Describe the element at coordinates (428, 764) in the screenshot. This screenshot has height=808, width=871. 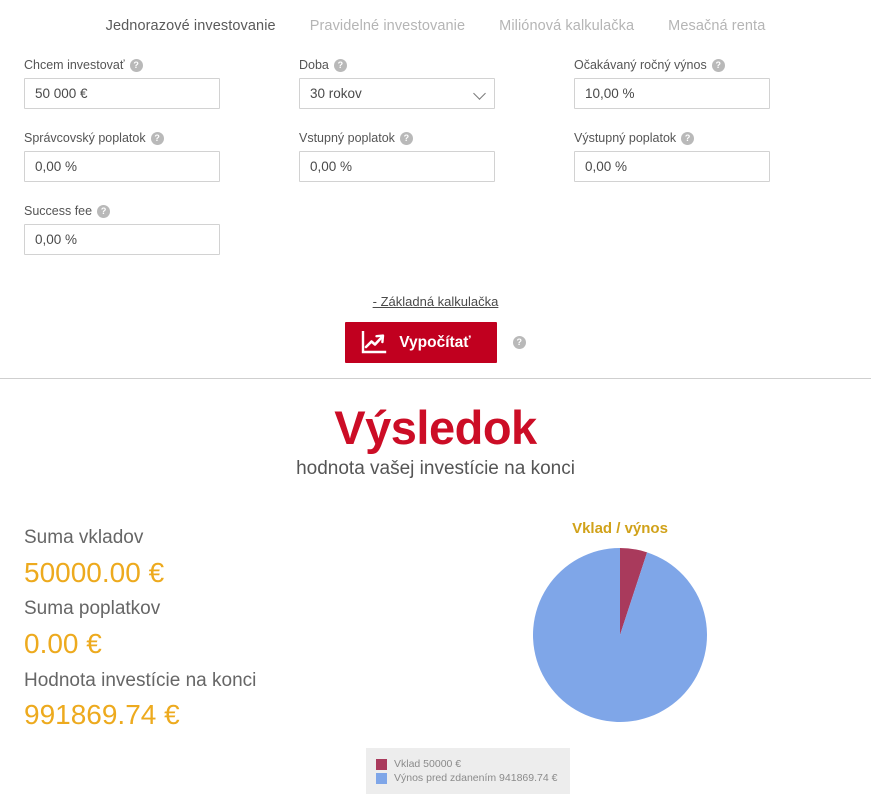
I see `legend-label-vklad: Vklad 50000 €` at that location.